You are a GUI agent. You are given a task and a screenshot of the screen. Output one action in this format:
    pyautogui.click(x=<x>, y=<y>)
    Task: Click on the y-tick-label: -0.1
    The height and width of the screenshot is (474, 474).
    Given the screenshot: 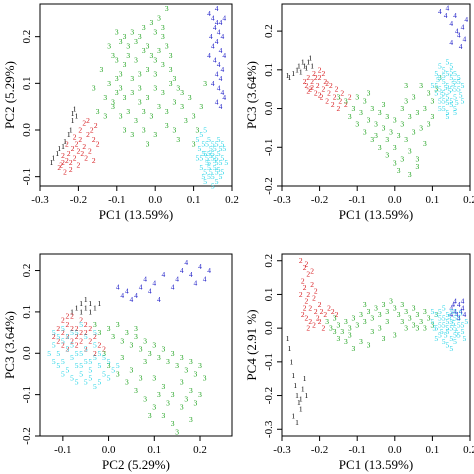 What is the action you would take?
    pyautogui.click(x=27, y=176)
    